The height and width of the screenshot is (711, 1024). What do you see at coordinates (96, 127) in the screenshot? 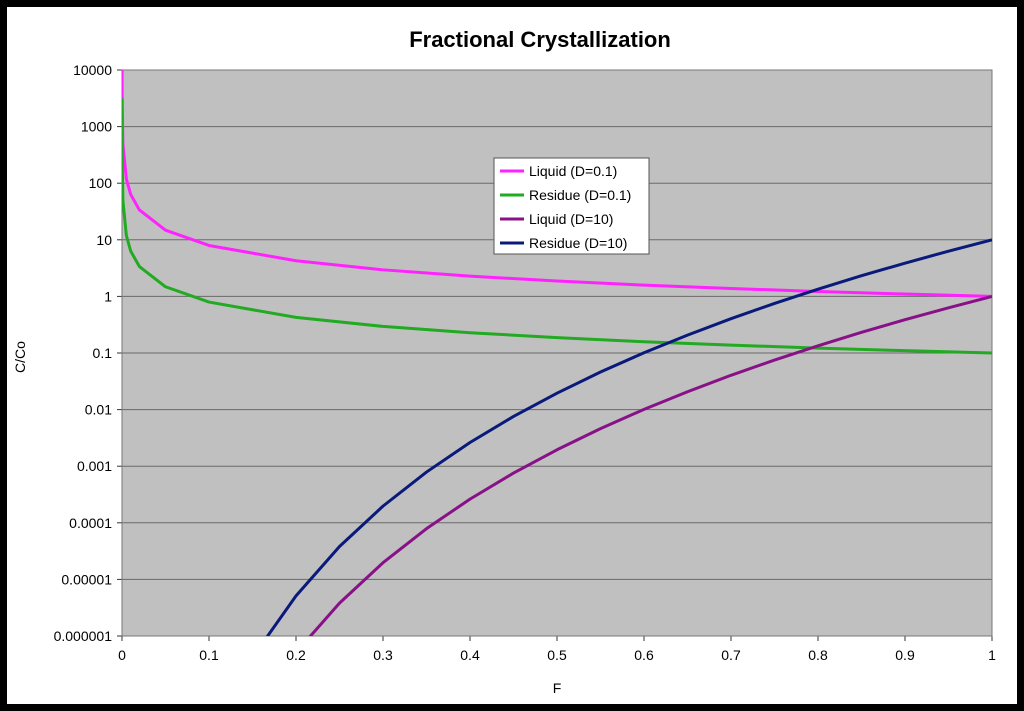
I see `y-tick-label: 1000` at bounding box center [96, 127].